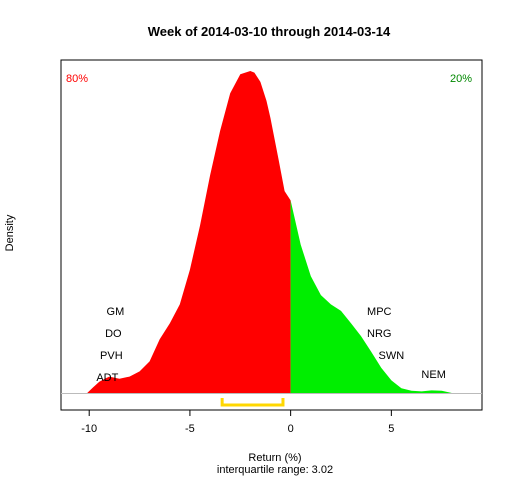 This screenshot has width=512, height=480. I want to click on subtitle: interquartile range: 3.02, so click(275, 470).